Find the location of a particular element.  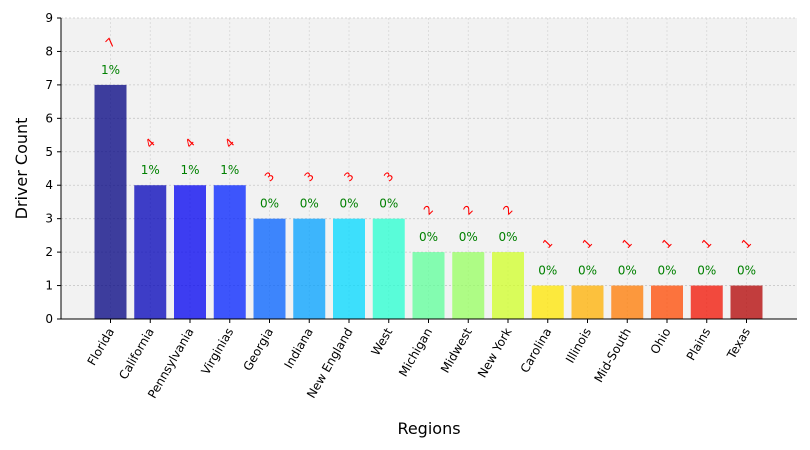

x-tick-label: New York is located at coordinates (495, 352).